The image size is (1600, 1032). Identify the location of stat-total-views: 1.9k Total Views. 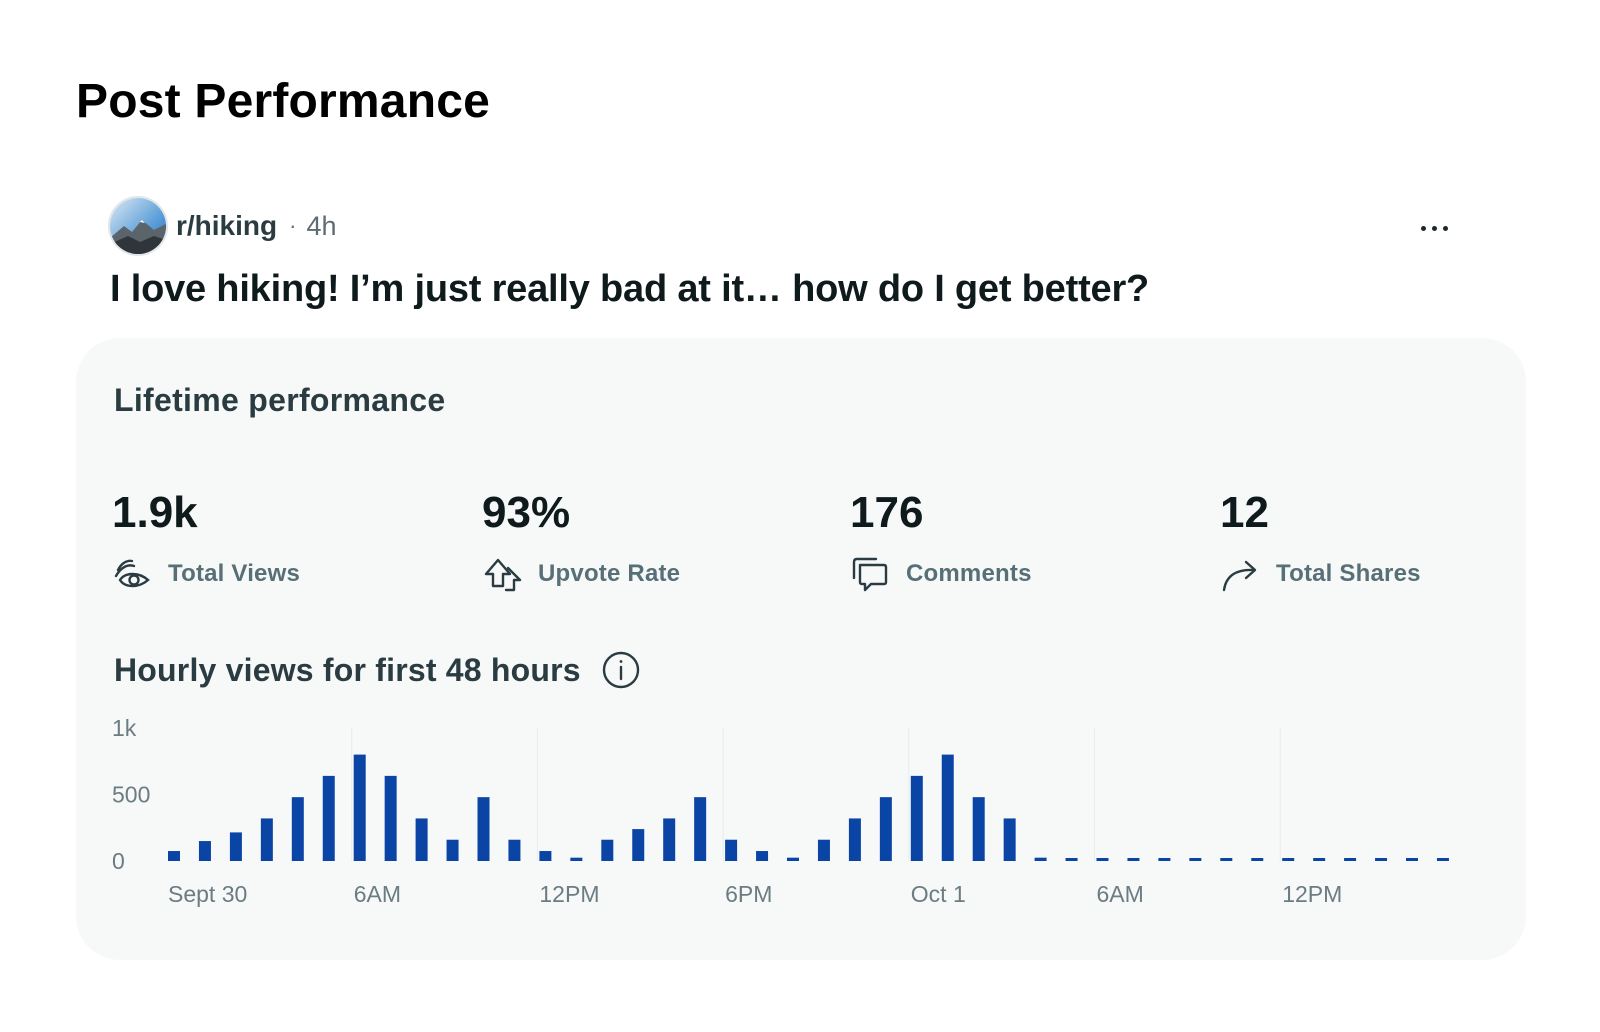
(206, 541).